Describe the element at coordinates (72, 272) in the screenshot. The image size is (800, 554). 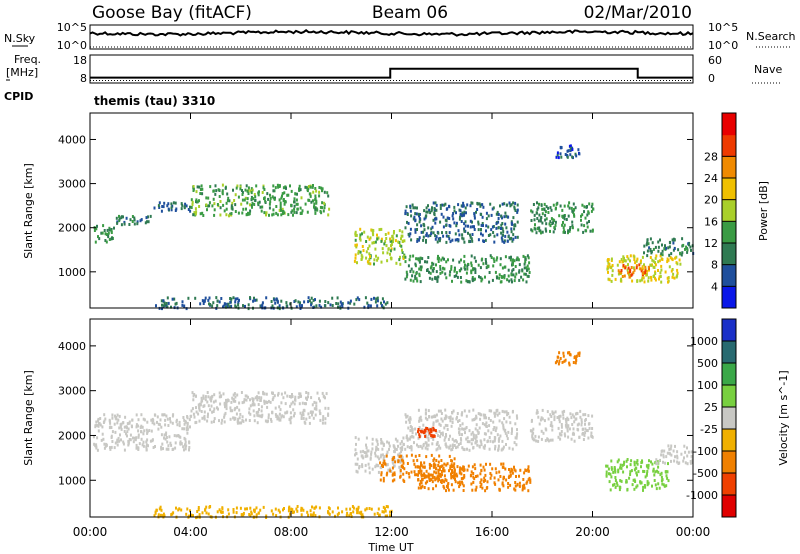
I see `ytick-label: 1000` at that location.